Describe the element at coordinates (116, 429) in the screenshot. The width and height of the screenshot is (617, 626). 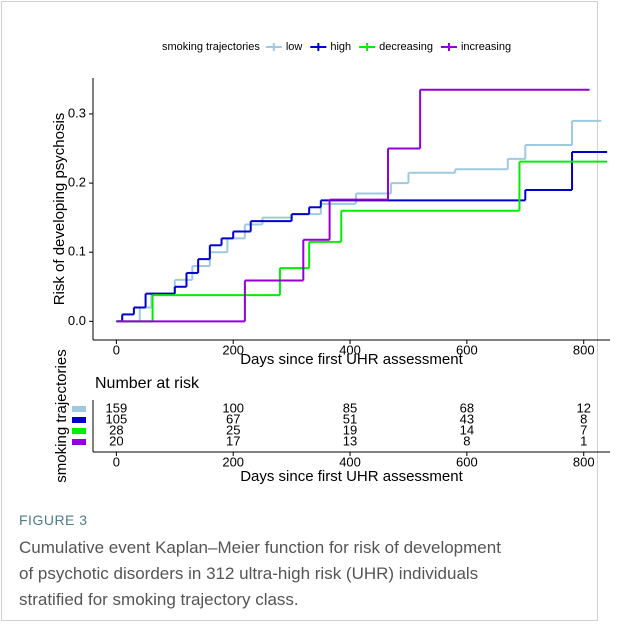
I see `risk-count: 28` at that location.